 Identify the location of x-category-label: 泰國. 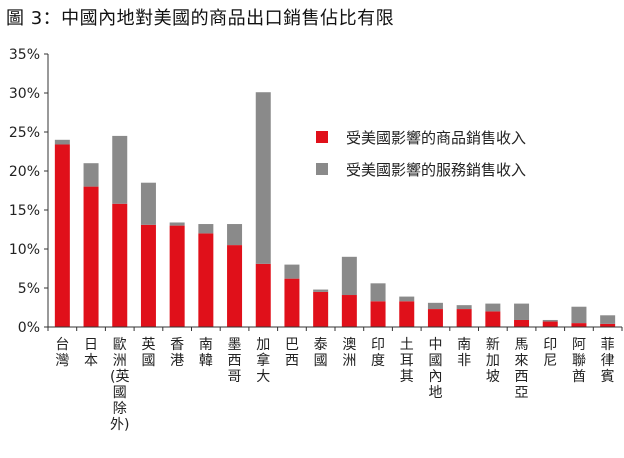
(321, 353).